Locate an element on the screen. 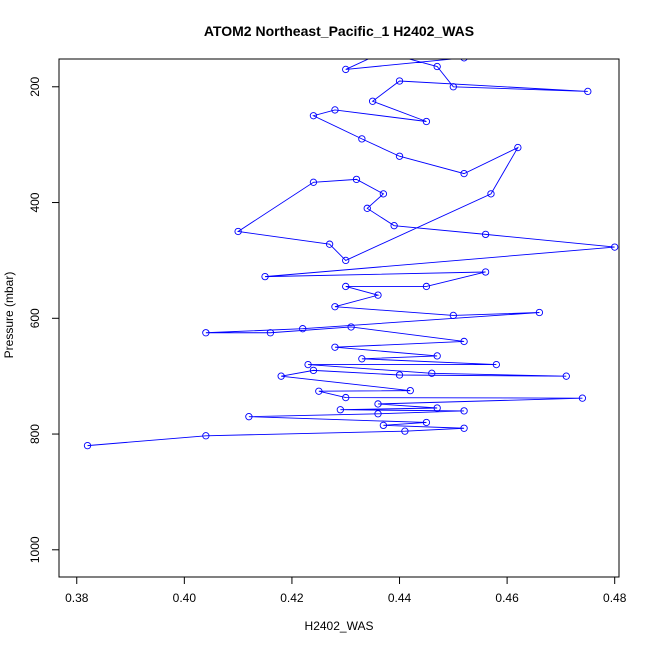 The width and height of the screenshot is (650, 650). x-axis: 0.38 0.40 0.42 0.44 0.46 0.48 is located at coordinates (346, 590).